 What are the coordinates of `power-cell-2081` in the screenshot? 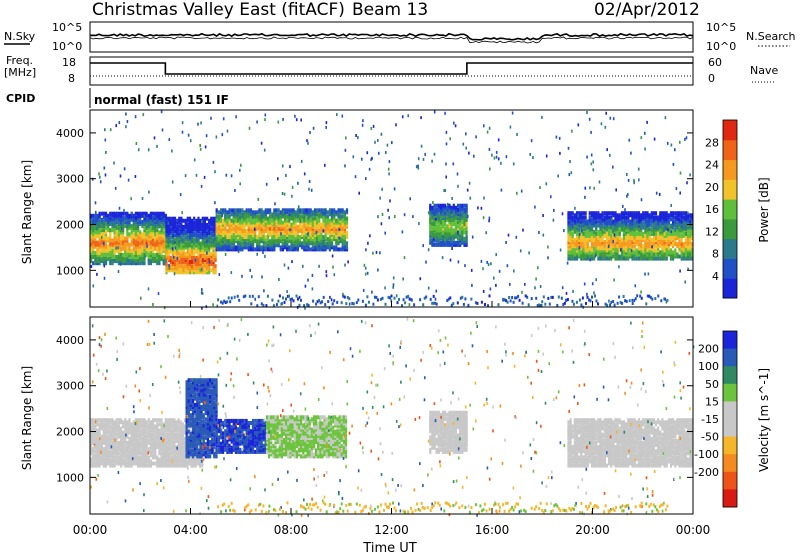 It's located at (321, 237).